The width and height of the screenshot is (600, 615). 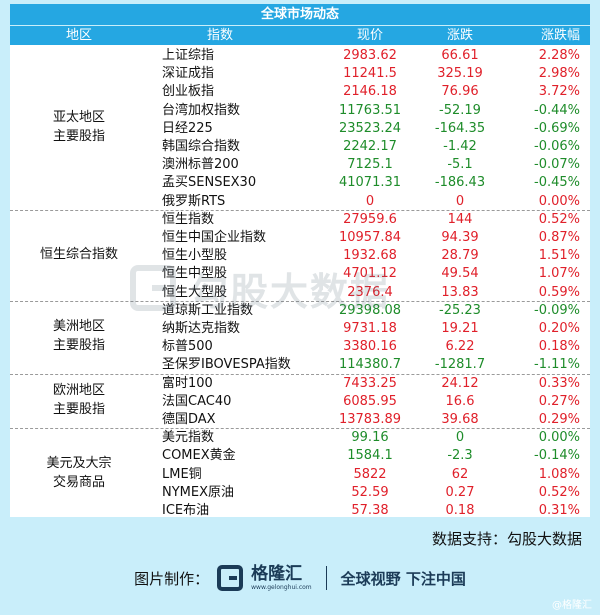 I want to click on change-pct-cell: -0.69%, so click(x=557, y=128).